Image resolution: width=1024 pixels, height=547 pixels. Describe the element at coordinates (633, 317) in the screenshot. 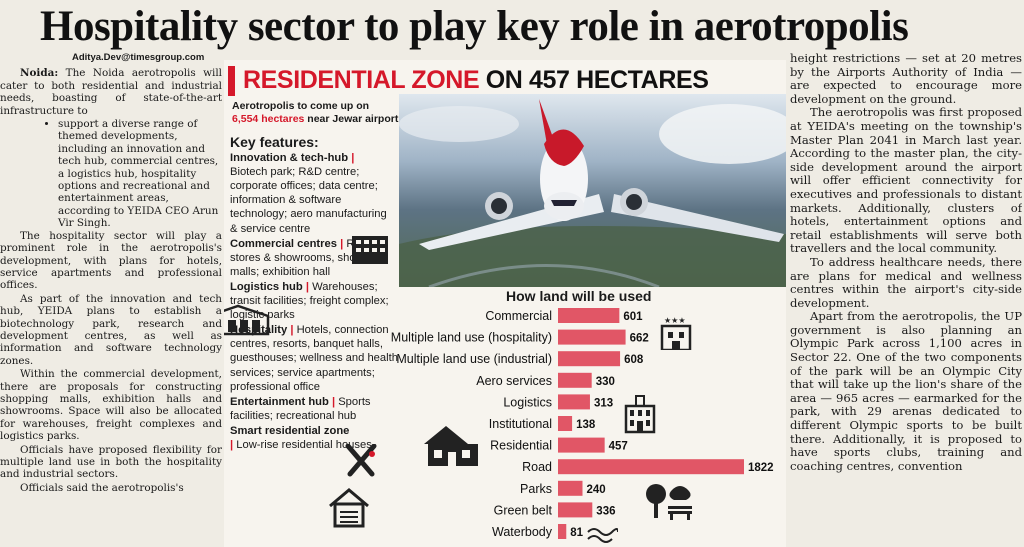

I see `value-label: 601` at that location.